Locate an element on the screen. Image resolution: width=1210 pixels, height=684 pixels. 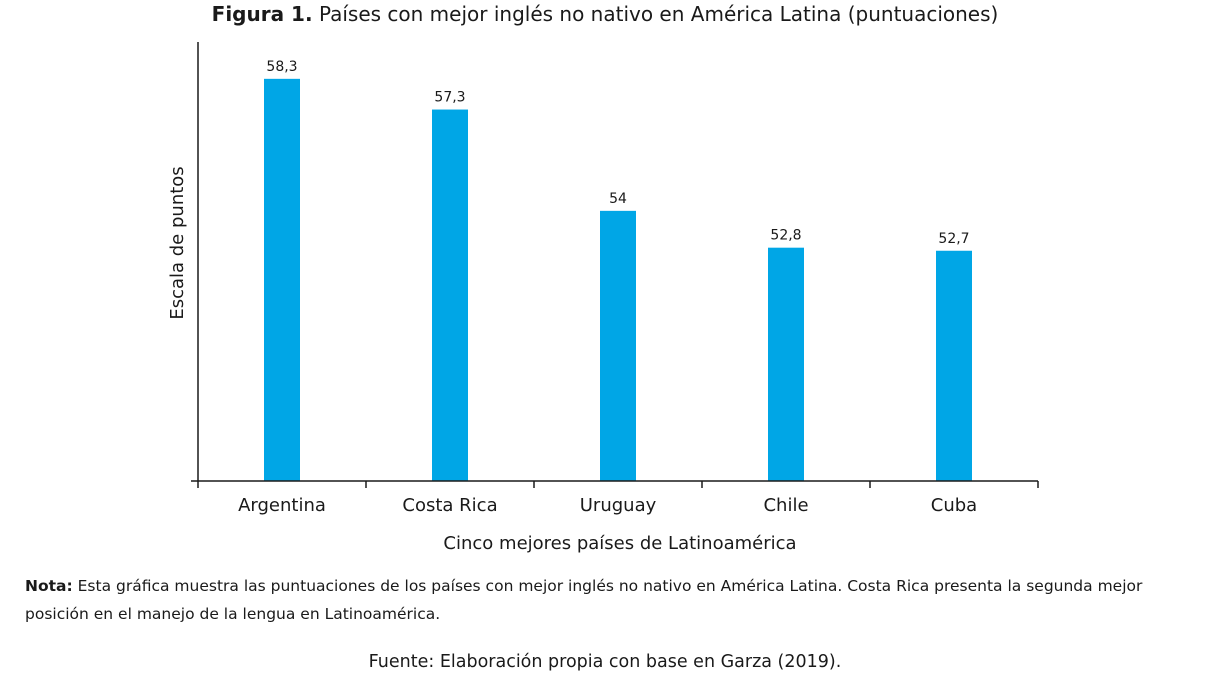
bar-uruguay is located at coordinates (618, 345).